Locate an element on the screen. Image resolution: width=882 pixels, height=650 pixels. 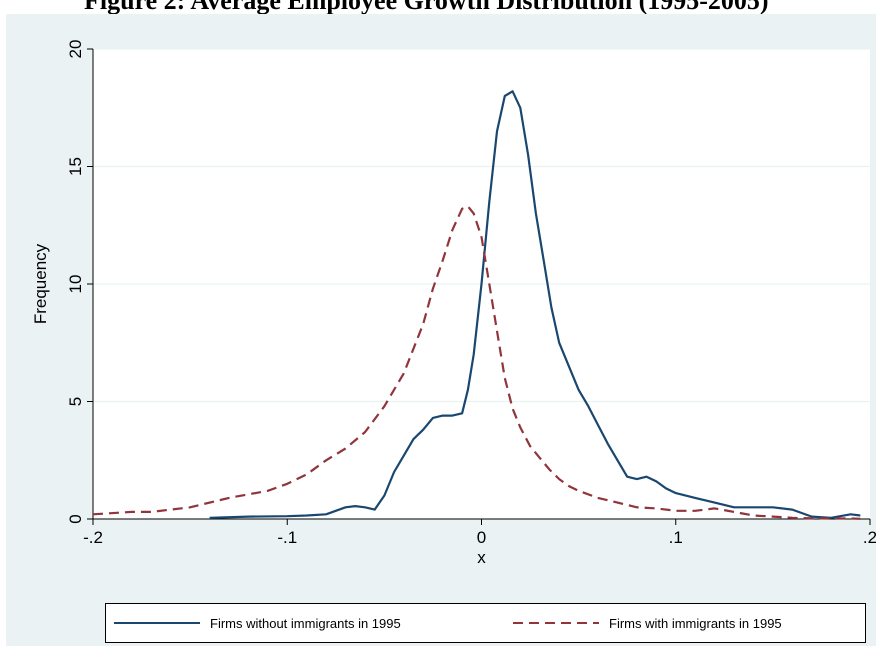
x-tick-label: -.2 is located at coordinates (93, 537).